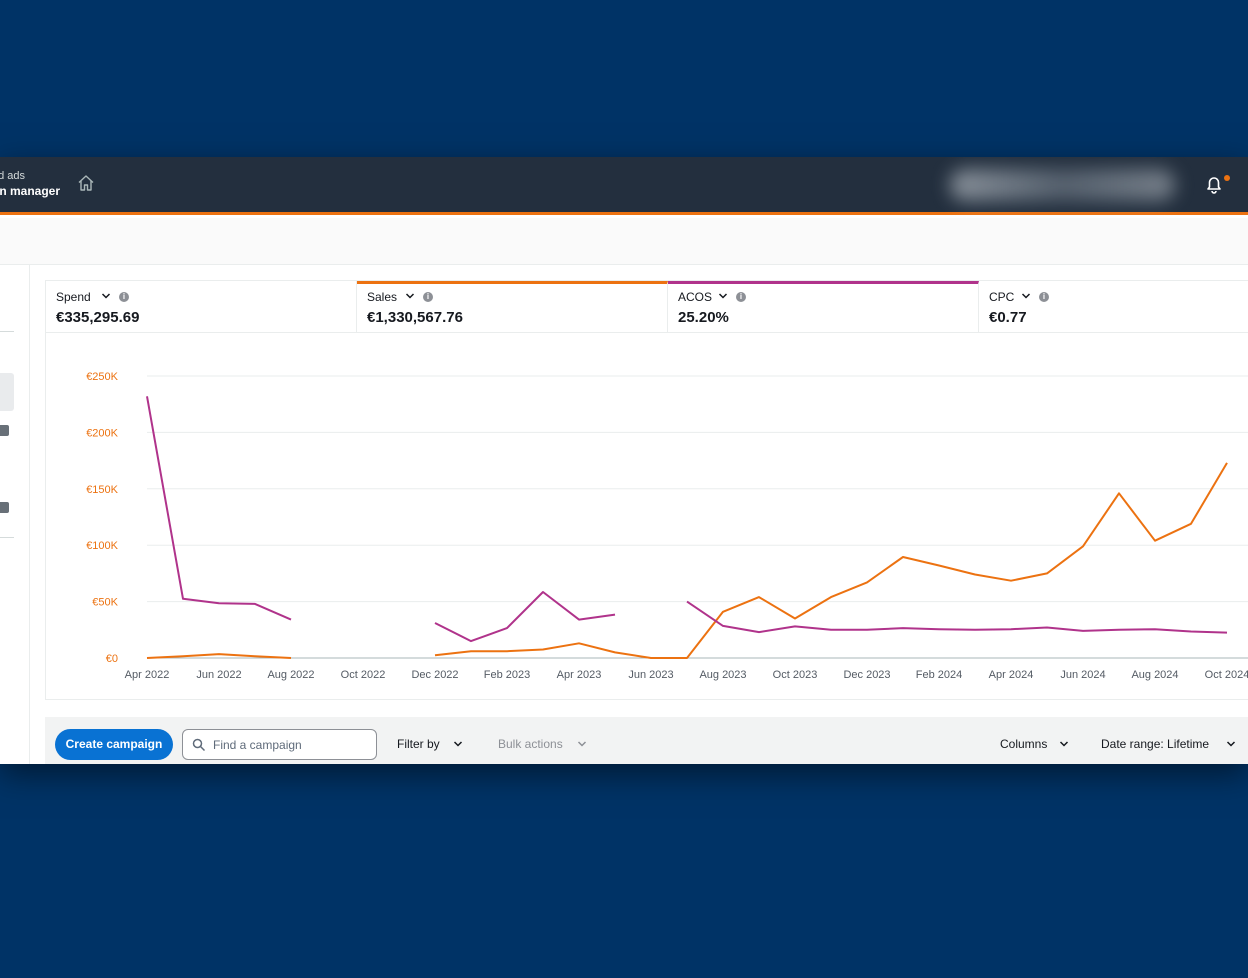 The height and width of the screenshot is (978, 1248). I want to click on date-range-dropdown: Date range: Lifetime, so click(1155, 744).